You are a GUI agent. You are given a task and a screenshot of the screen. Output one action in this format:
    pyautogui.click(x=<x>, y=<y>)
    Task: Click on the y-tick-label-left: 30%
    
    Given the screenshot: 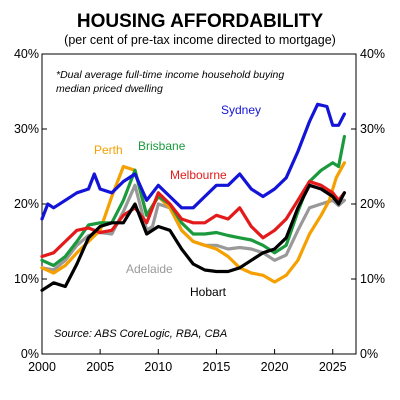 What is the action you would take?
    pyautogui.click(x=26, y=129)
    